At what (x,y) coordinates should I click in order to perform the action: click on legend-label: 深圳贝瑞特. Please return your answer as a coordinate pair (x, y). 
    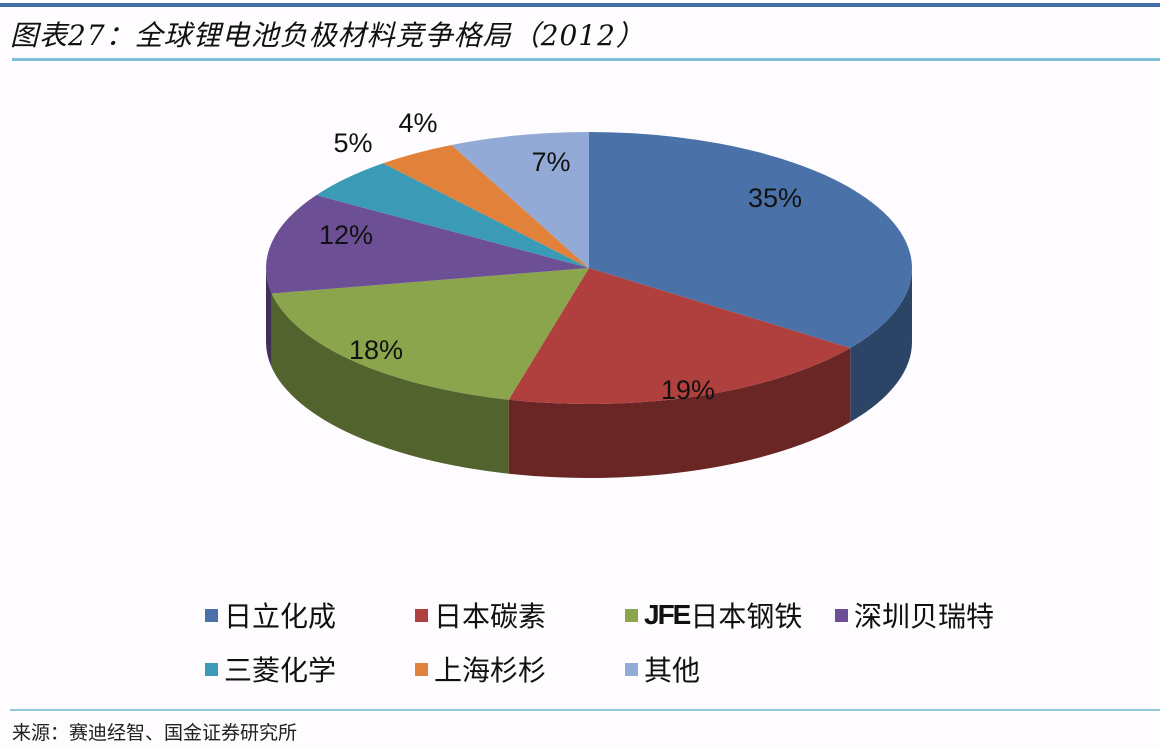
    Looking at the image, I should click on (924, 616).